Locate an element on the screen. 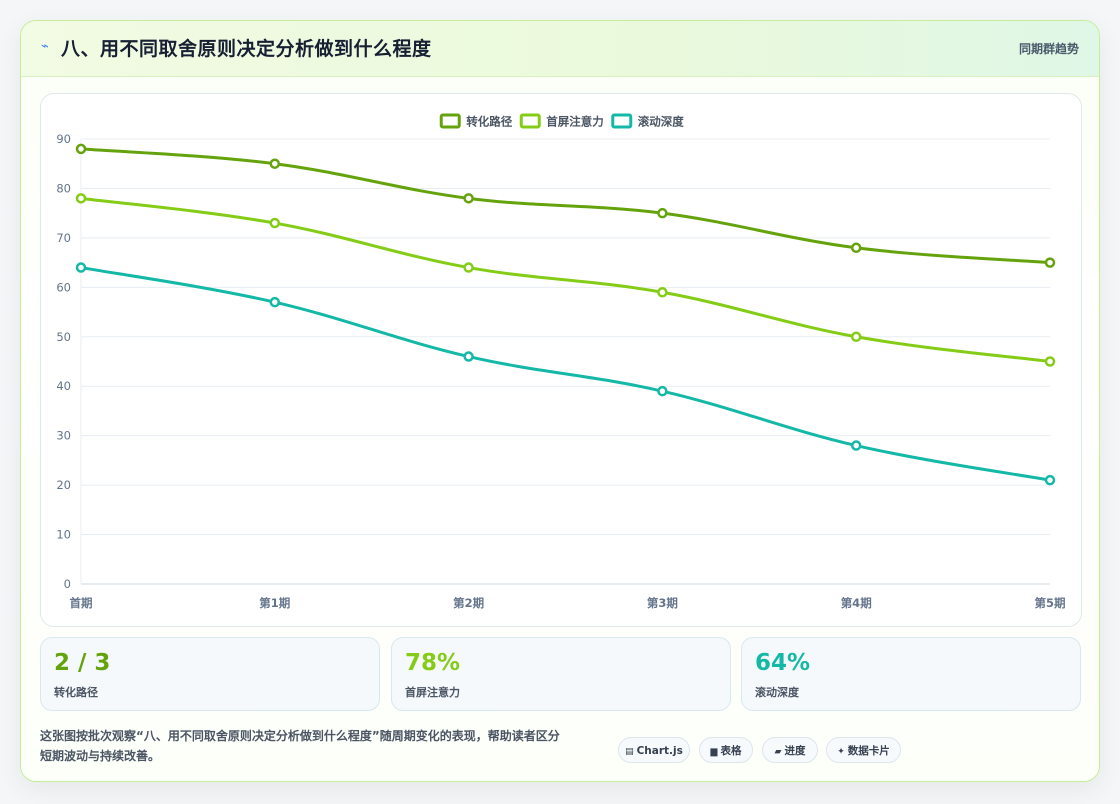 The height and width of the screenshot is (804, 1120). y-tick-label: 70 is located at coordinates (63, 238).